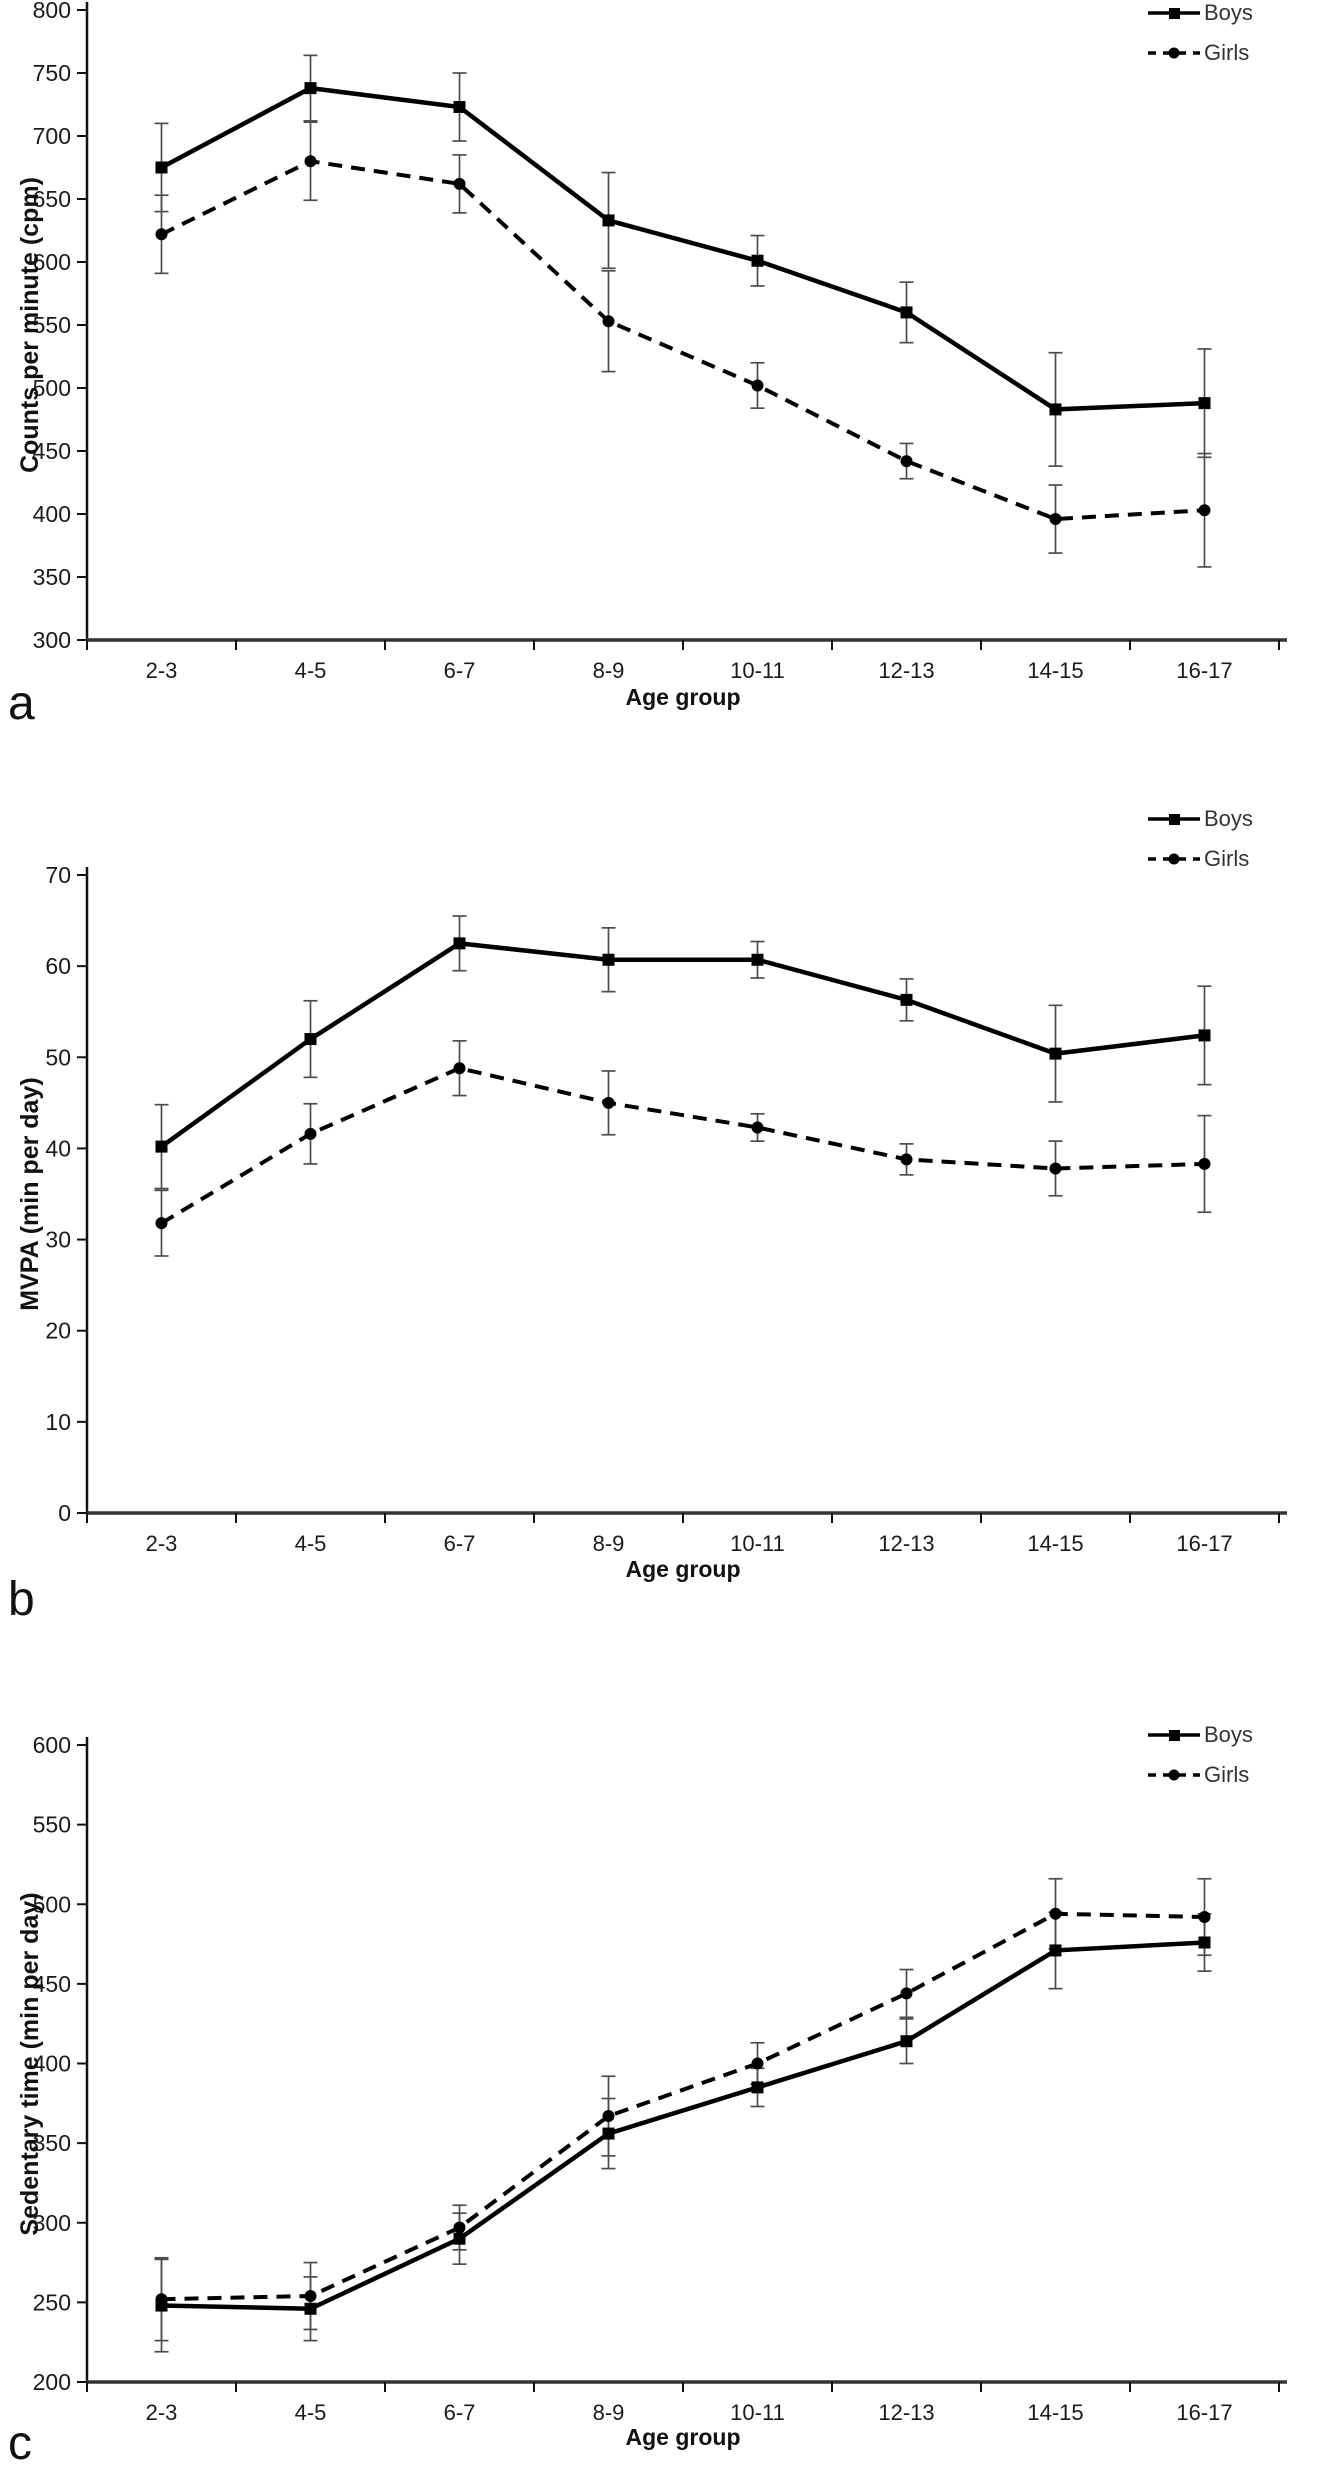  What do you see at coordinates (683, 2437) in the screenshot?
I see `panel-c-x-axis-title: Age group` at bounding box center [683, 2437].